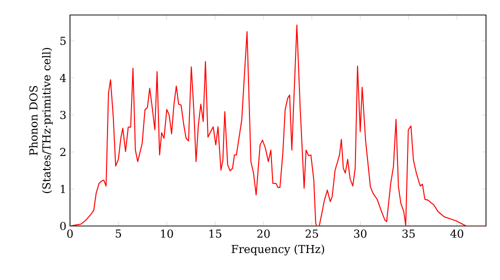 Image resolution: width=500 pixels, height=280 pixels. I want to click on y-tick-label: 0, so click(63, 226).